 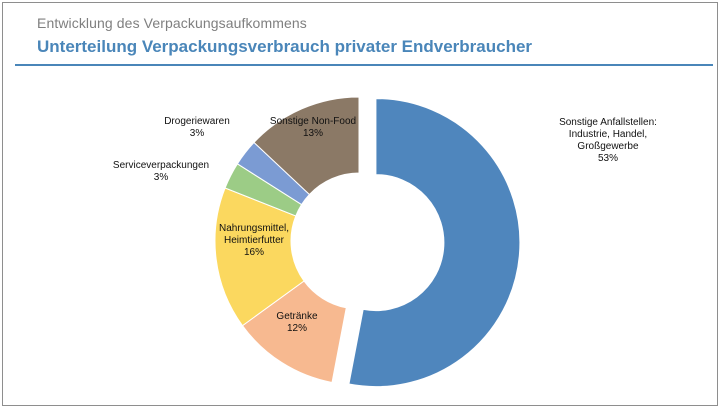 What do you see at coordinates (297, 328) in the screenshot?
I see `slice-value-label: 12%` at bounding box center [297, 328].